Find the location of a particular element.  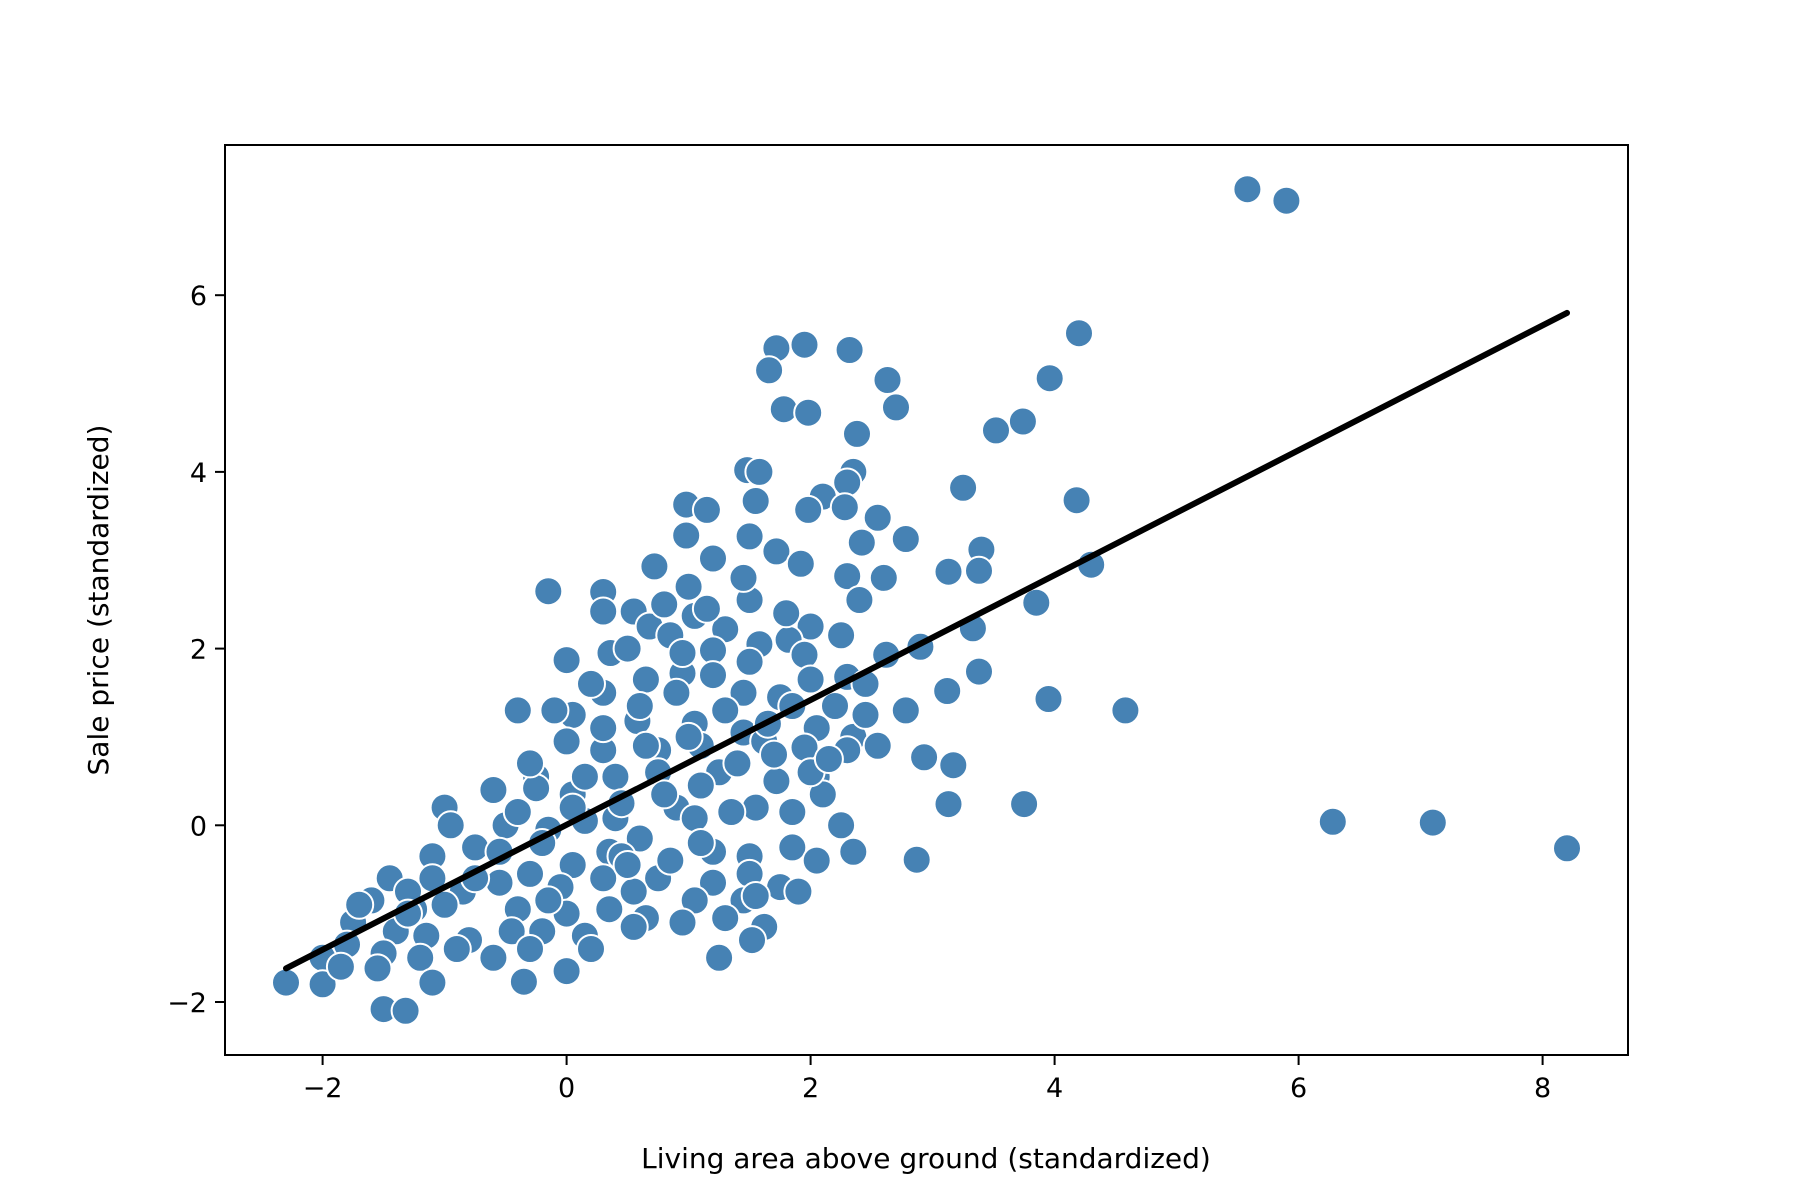

x-tick-label: 8 is located at coordinates (1542, 1088).